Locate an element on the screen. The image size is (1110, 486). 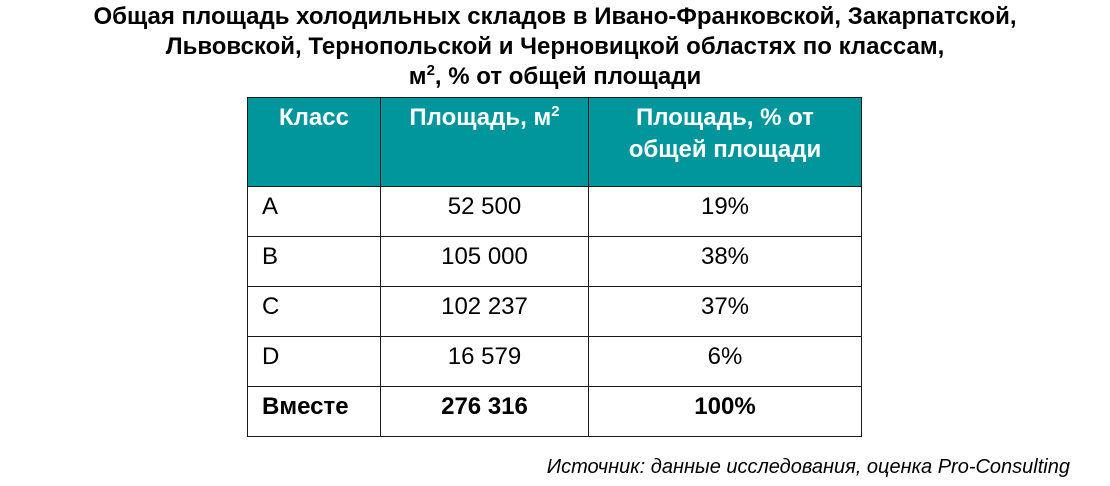
cell-class: C is located at coordinates (314, 311).